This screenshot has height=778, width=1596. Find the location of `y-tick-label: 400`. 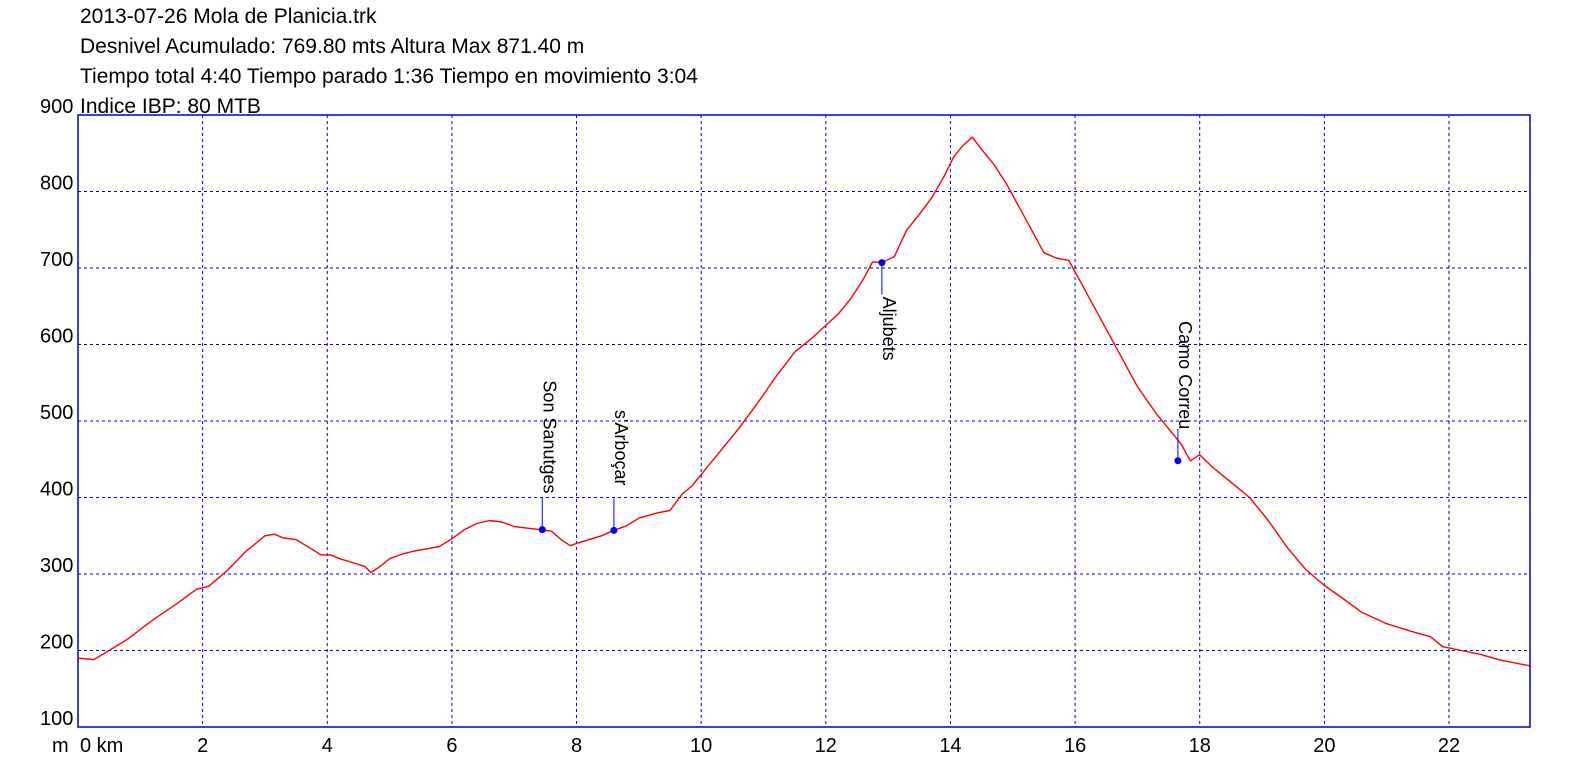

y-tick-label: 400 is located at coordinates (56, 490).